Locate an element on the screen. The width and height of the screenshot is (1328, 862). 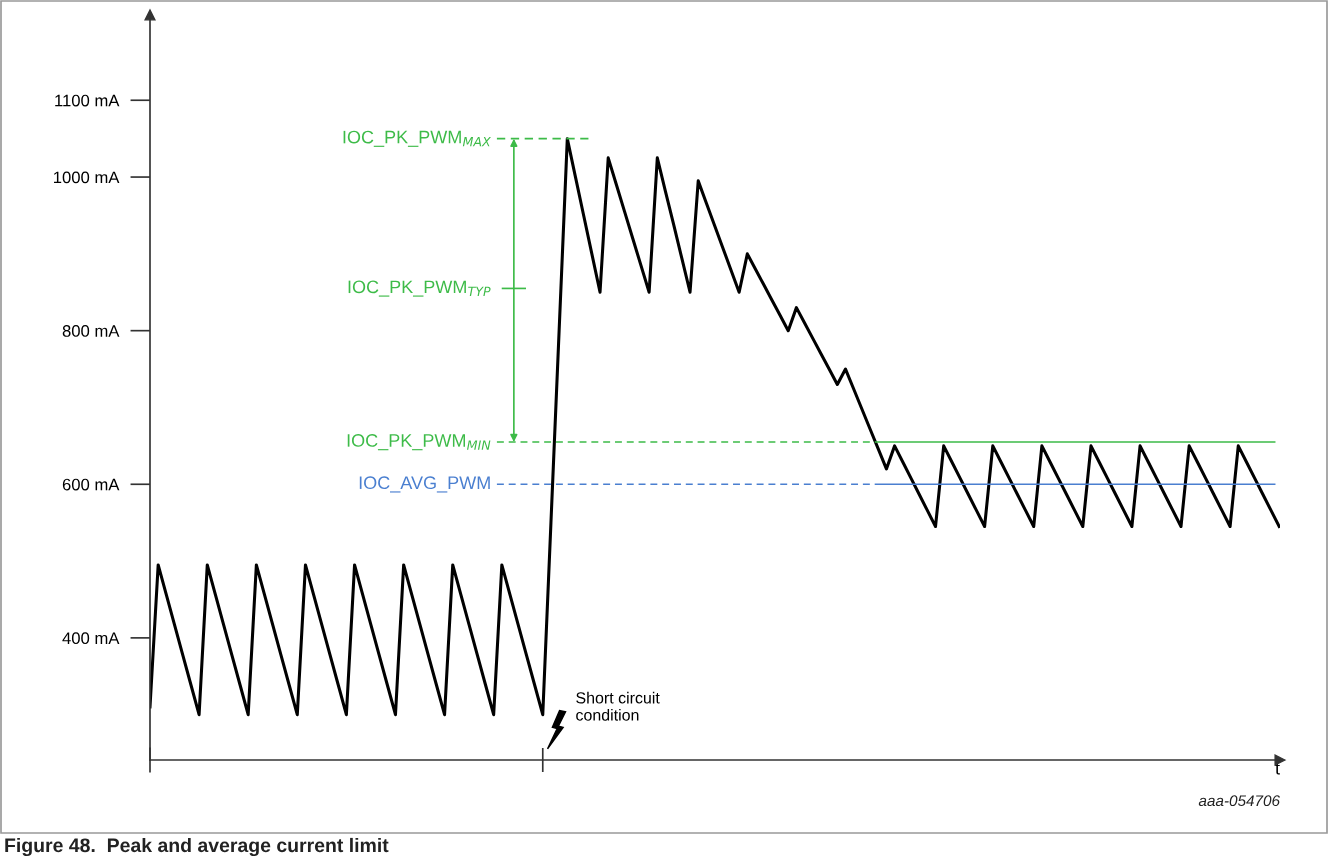
y-tick-label: 1000 mA is located at coordinates (87, 177).